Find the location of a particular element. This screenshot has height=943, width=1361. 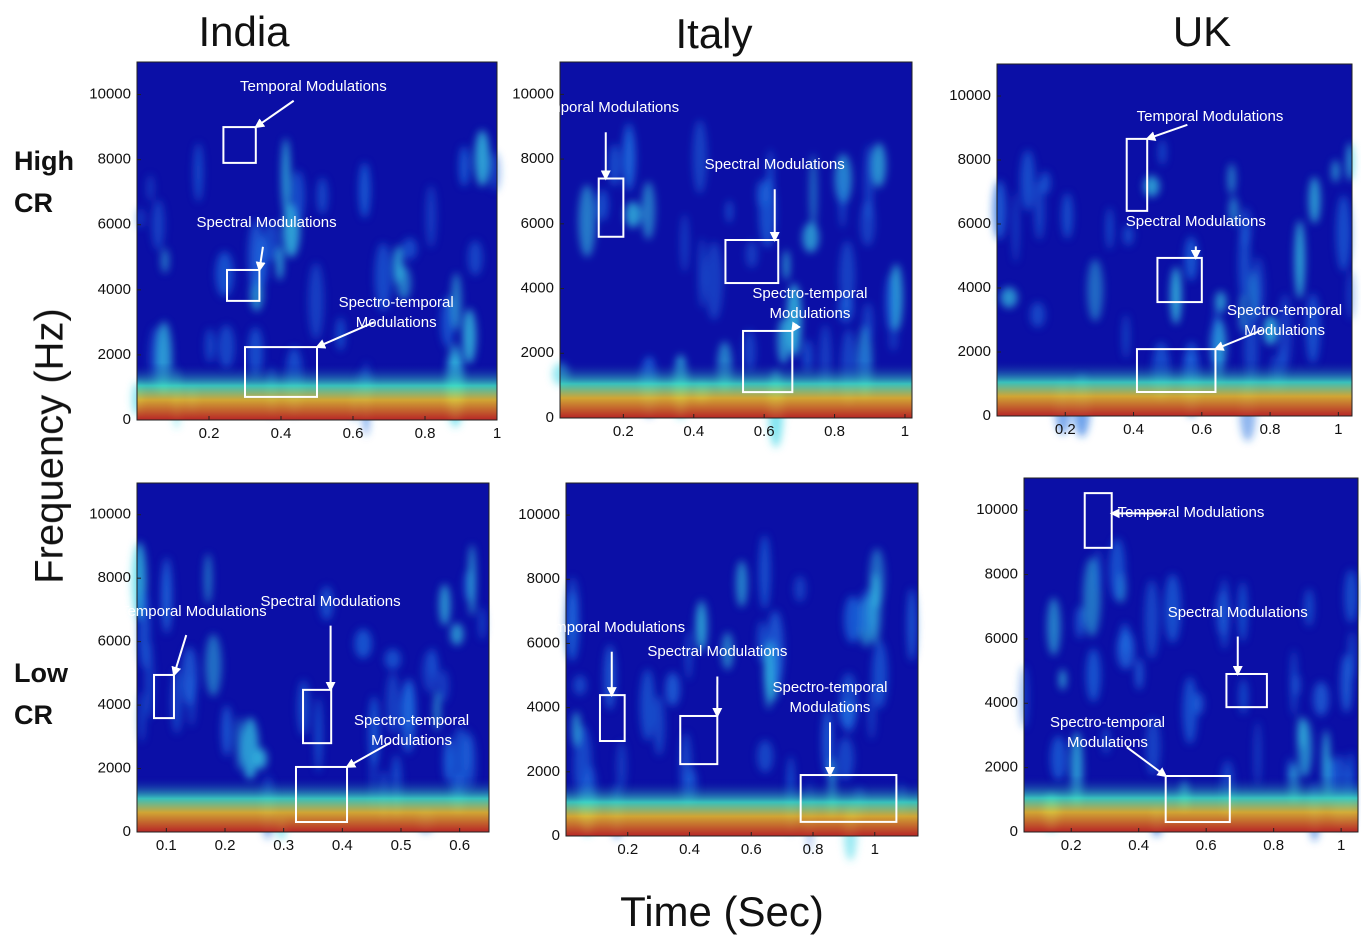

x-axis-label: Time (Sec) is located at coordinates (722, 911).